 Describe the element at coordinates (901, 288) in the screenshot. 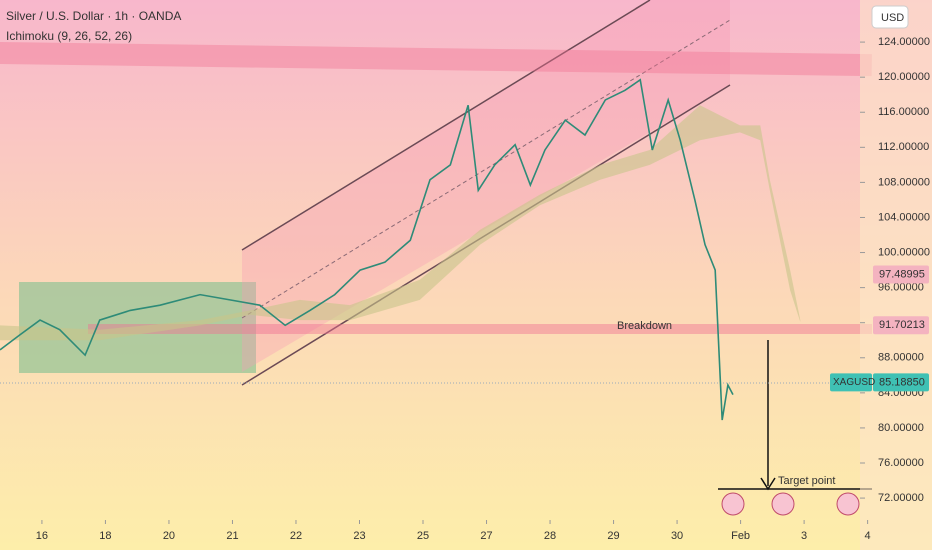

I see `y-tick-label: 96.00000` at that location.